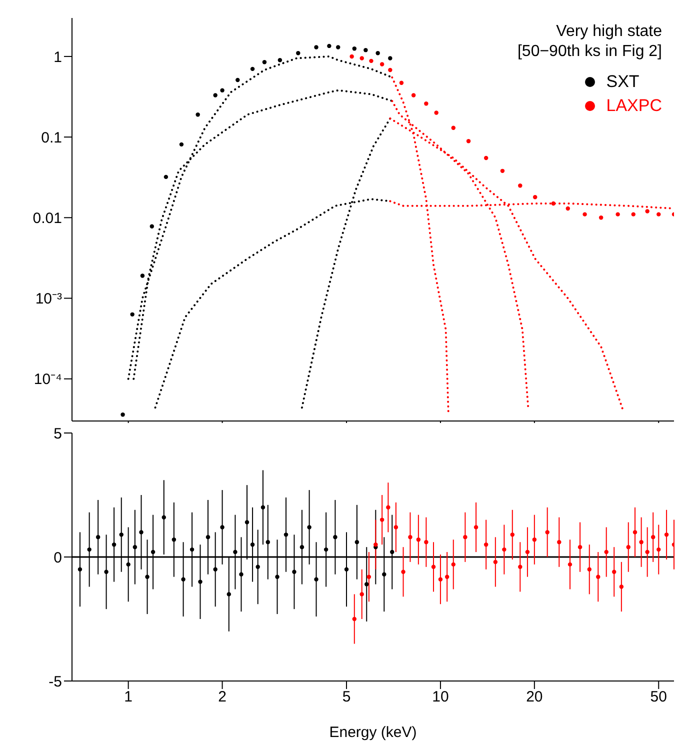 The image size is (684, 750). Describe the element at coordinates (440, 697) in the screenshot. I see `x-tick-label: 10` at that location.